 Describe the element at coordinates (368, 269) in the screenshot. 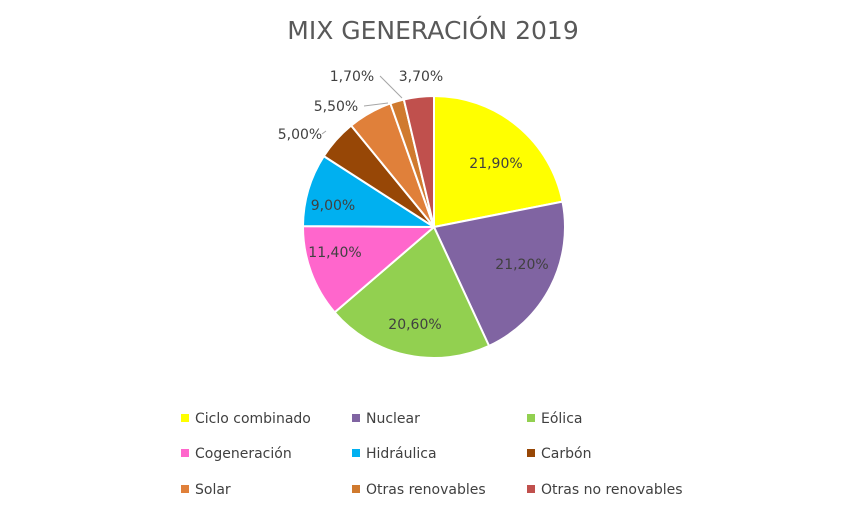

I see `pie-slice-cogeneracion` at that location.